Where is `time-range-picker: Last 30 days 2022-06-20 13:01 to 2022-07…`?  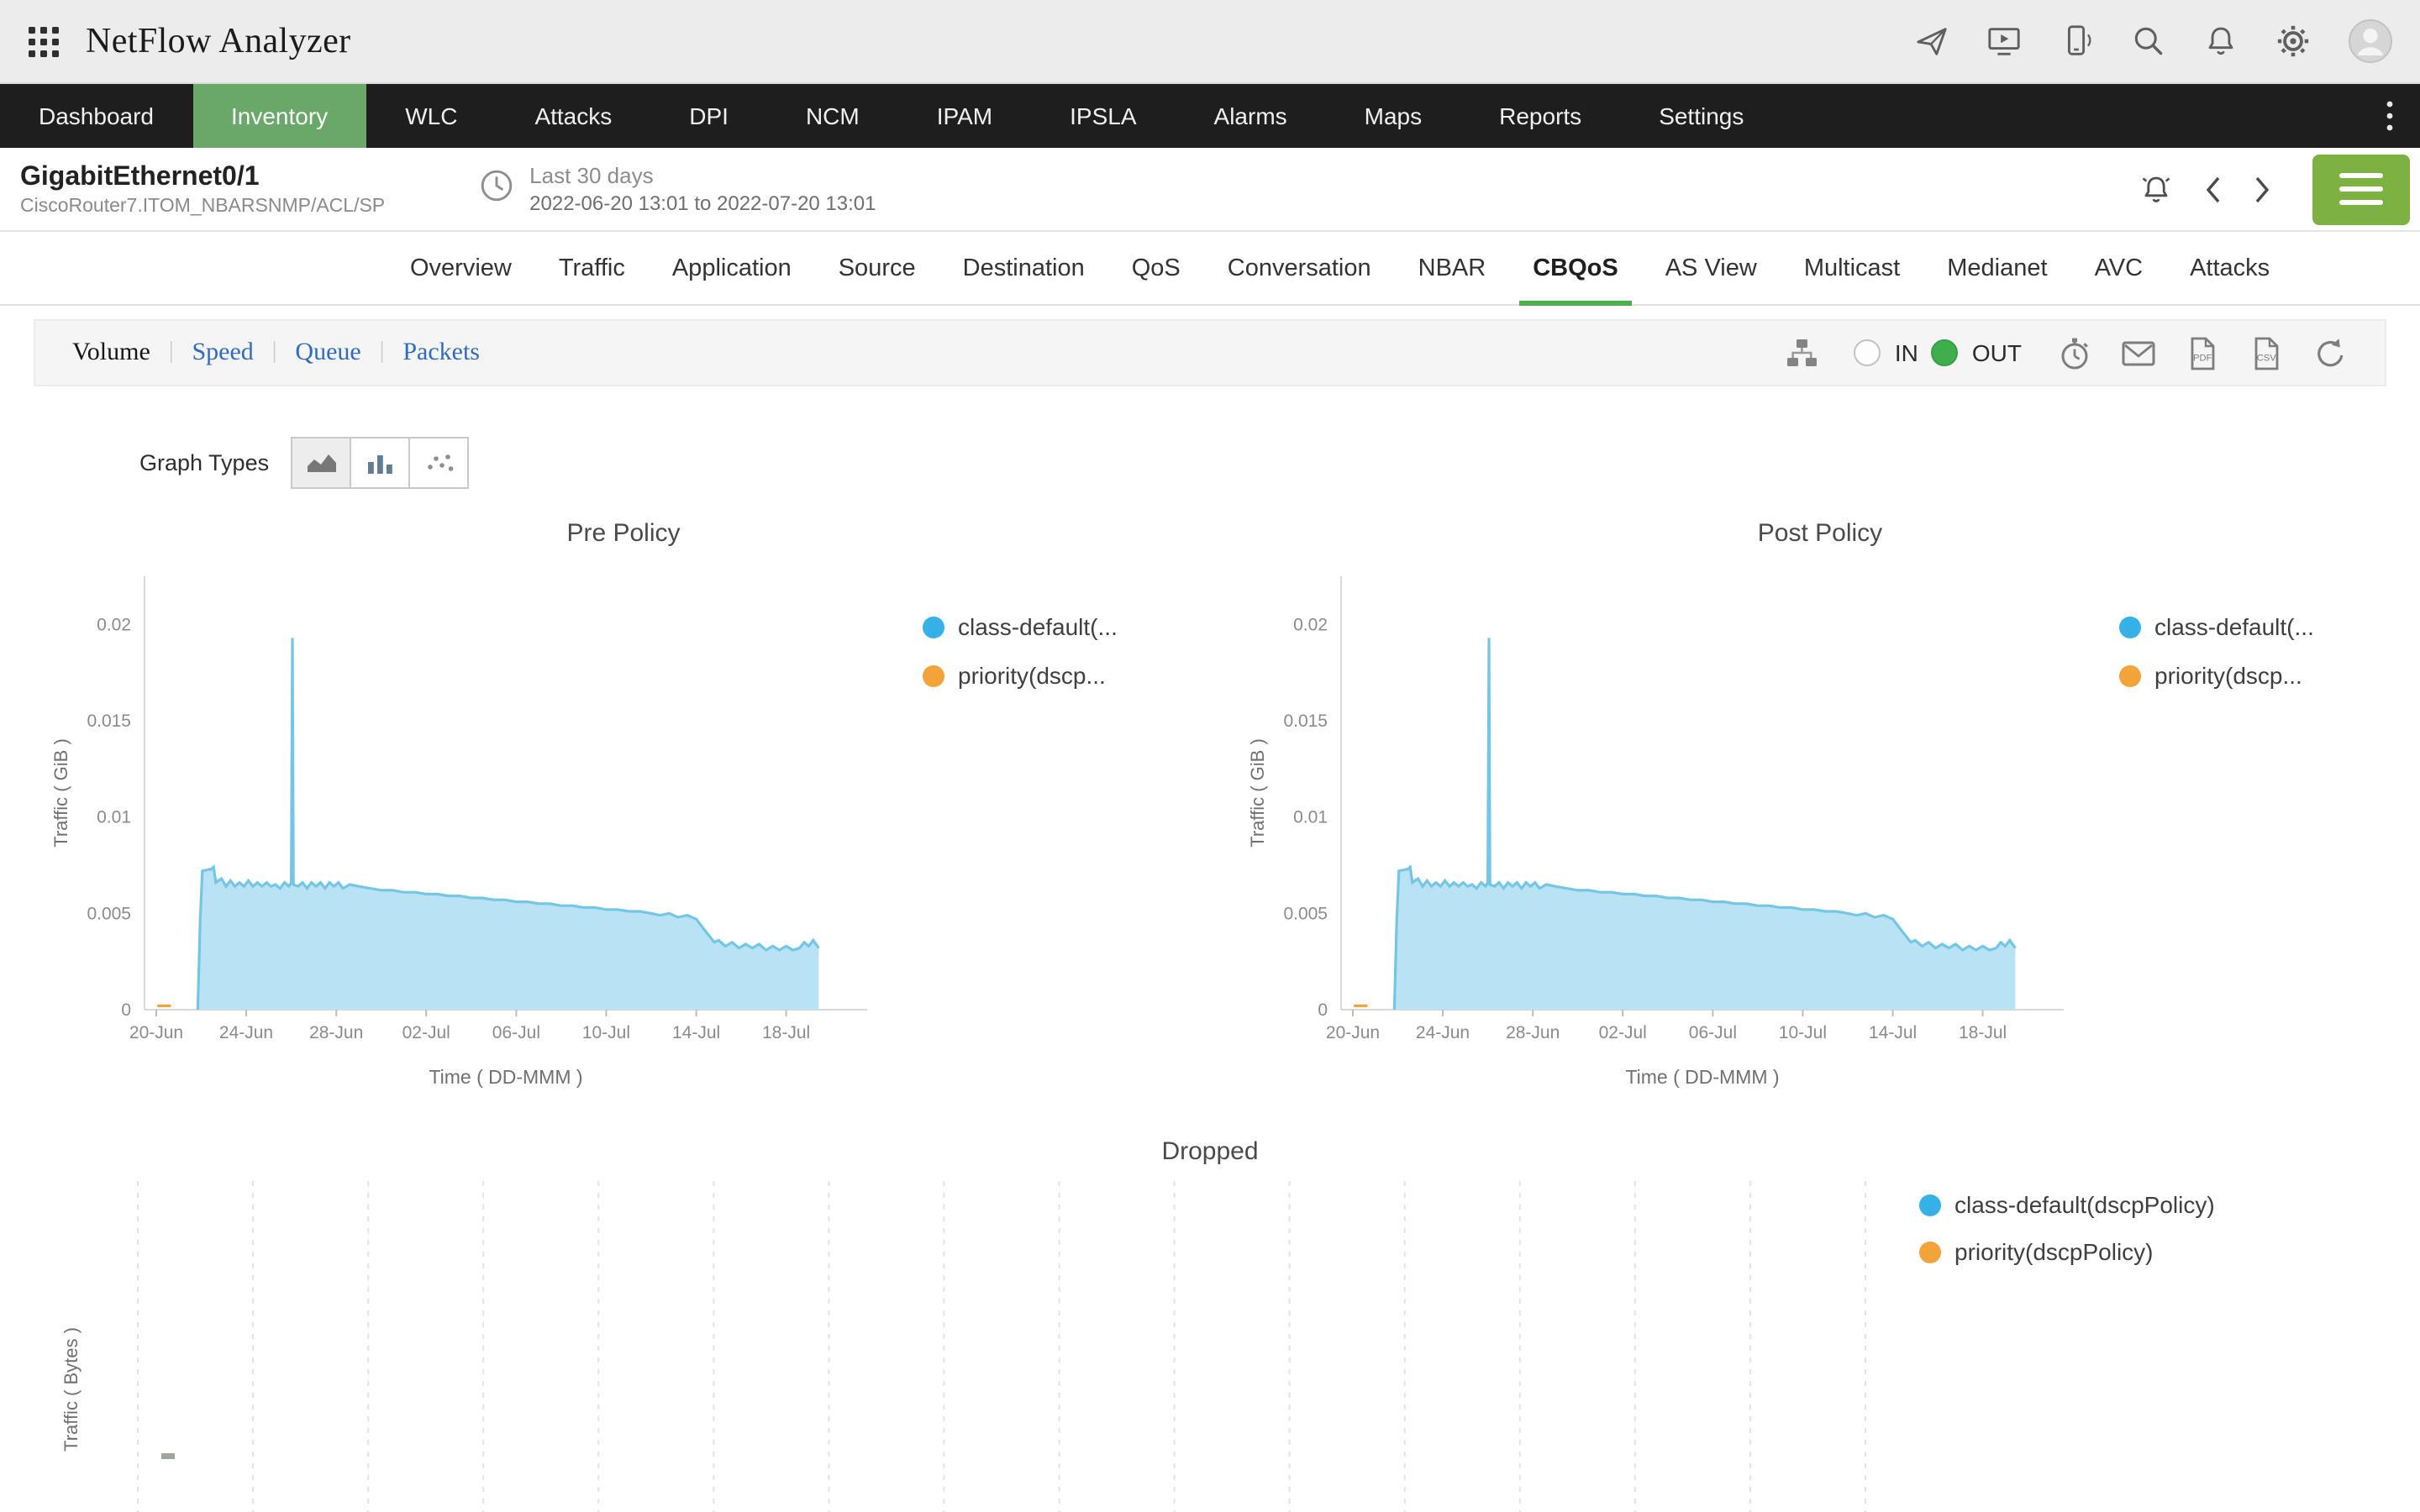
time-range-picker: Last 30 days 2022-06-20 13:01 to 2022-07… is located at coordinates (677, 189).